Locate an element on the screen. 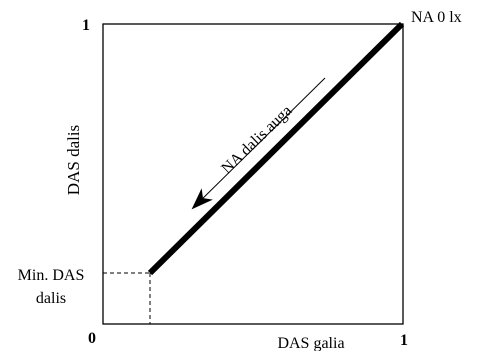  y-axis-label: DAS dalis is located at coordinates (73, 160).